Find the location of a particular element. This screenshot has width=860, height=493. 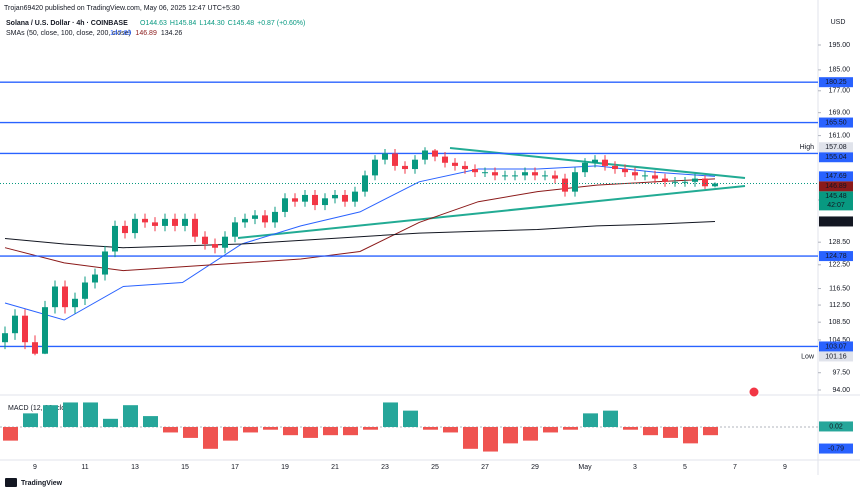

y-tick-label: 177.00 is located at coordinates (840, 91).